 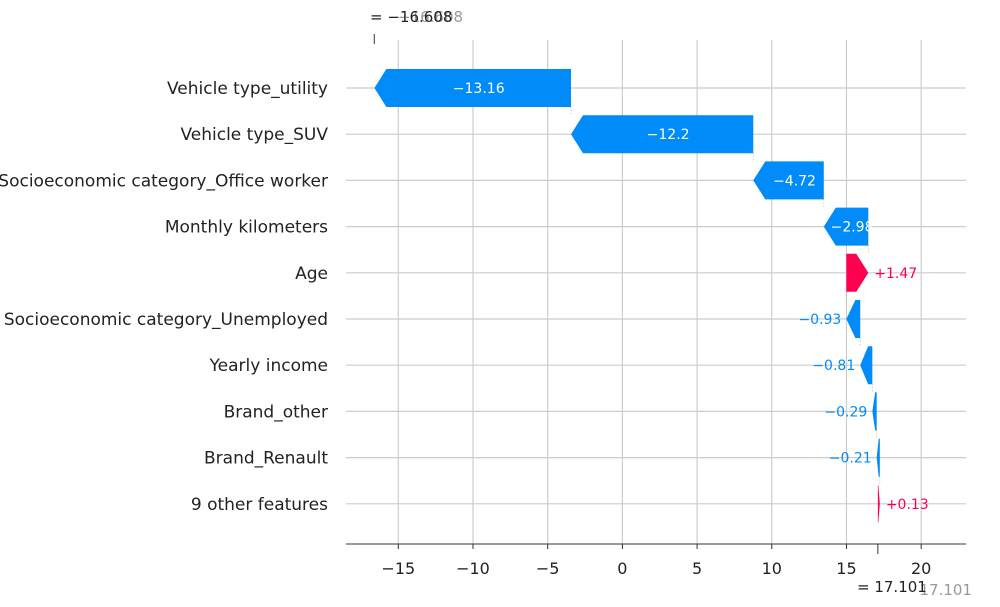 What do you see at coordinates (833, 366) in the screenshot?
I see `bar-value-label: −0.81` at bounding box center [833, 366].